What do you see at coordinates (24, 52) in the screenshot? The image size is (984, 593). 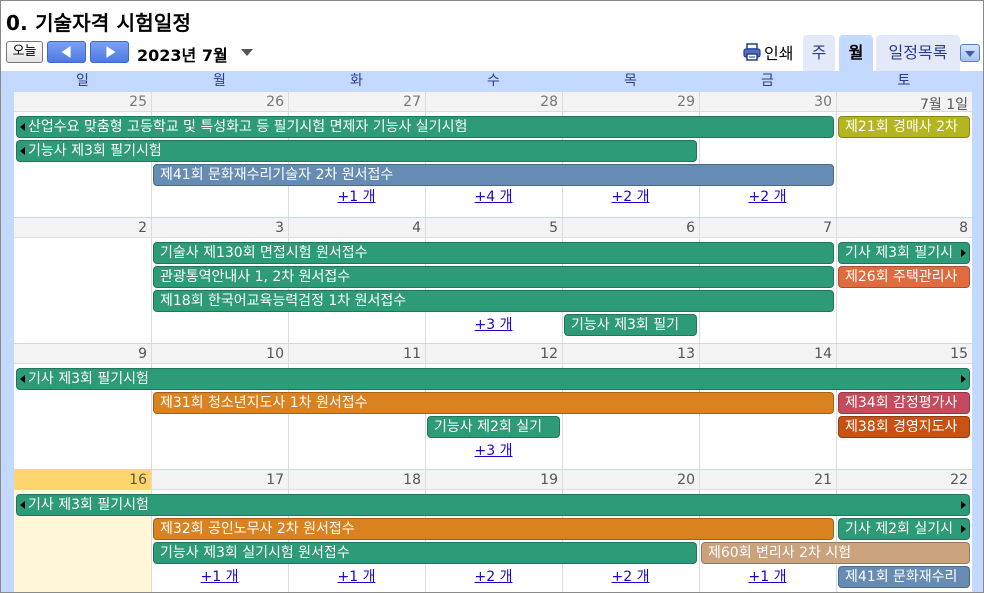 I see `today-button: 오늘` at bounding box center [24, 52].